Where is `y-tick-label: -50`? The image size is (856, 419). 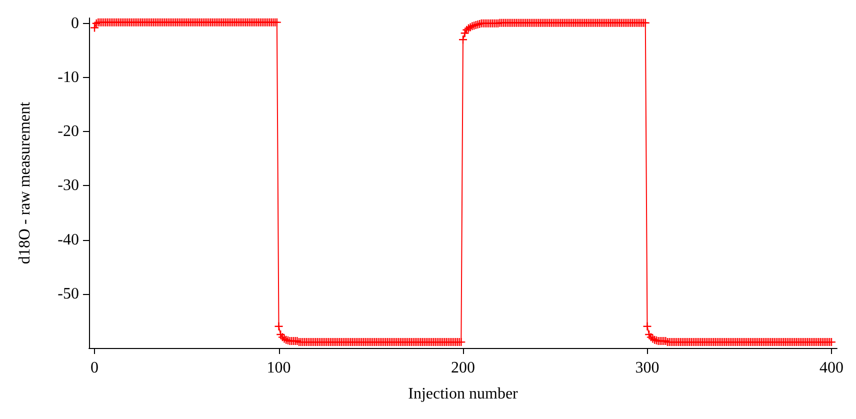 y-tick-label: -50 is located at coordinates (68, 293).